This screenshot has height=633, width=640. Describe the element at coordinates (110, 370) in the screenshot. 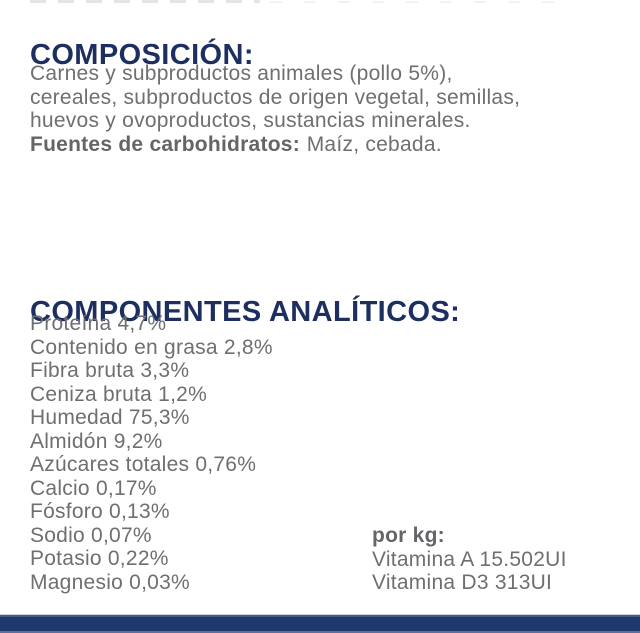

I see `analytical-item-fibra: Fibra bruta 3,3%` at that location.